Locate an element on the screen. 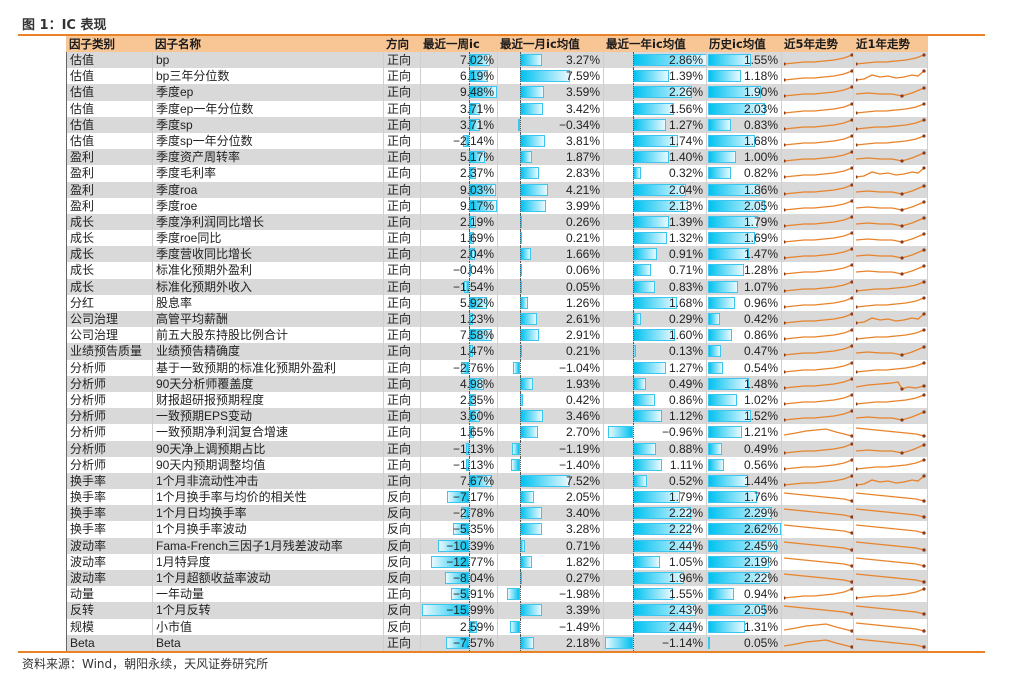  factor-category: 波动率 is located at coordinates (109, 578).